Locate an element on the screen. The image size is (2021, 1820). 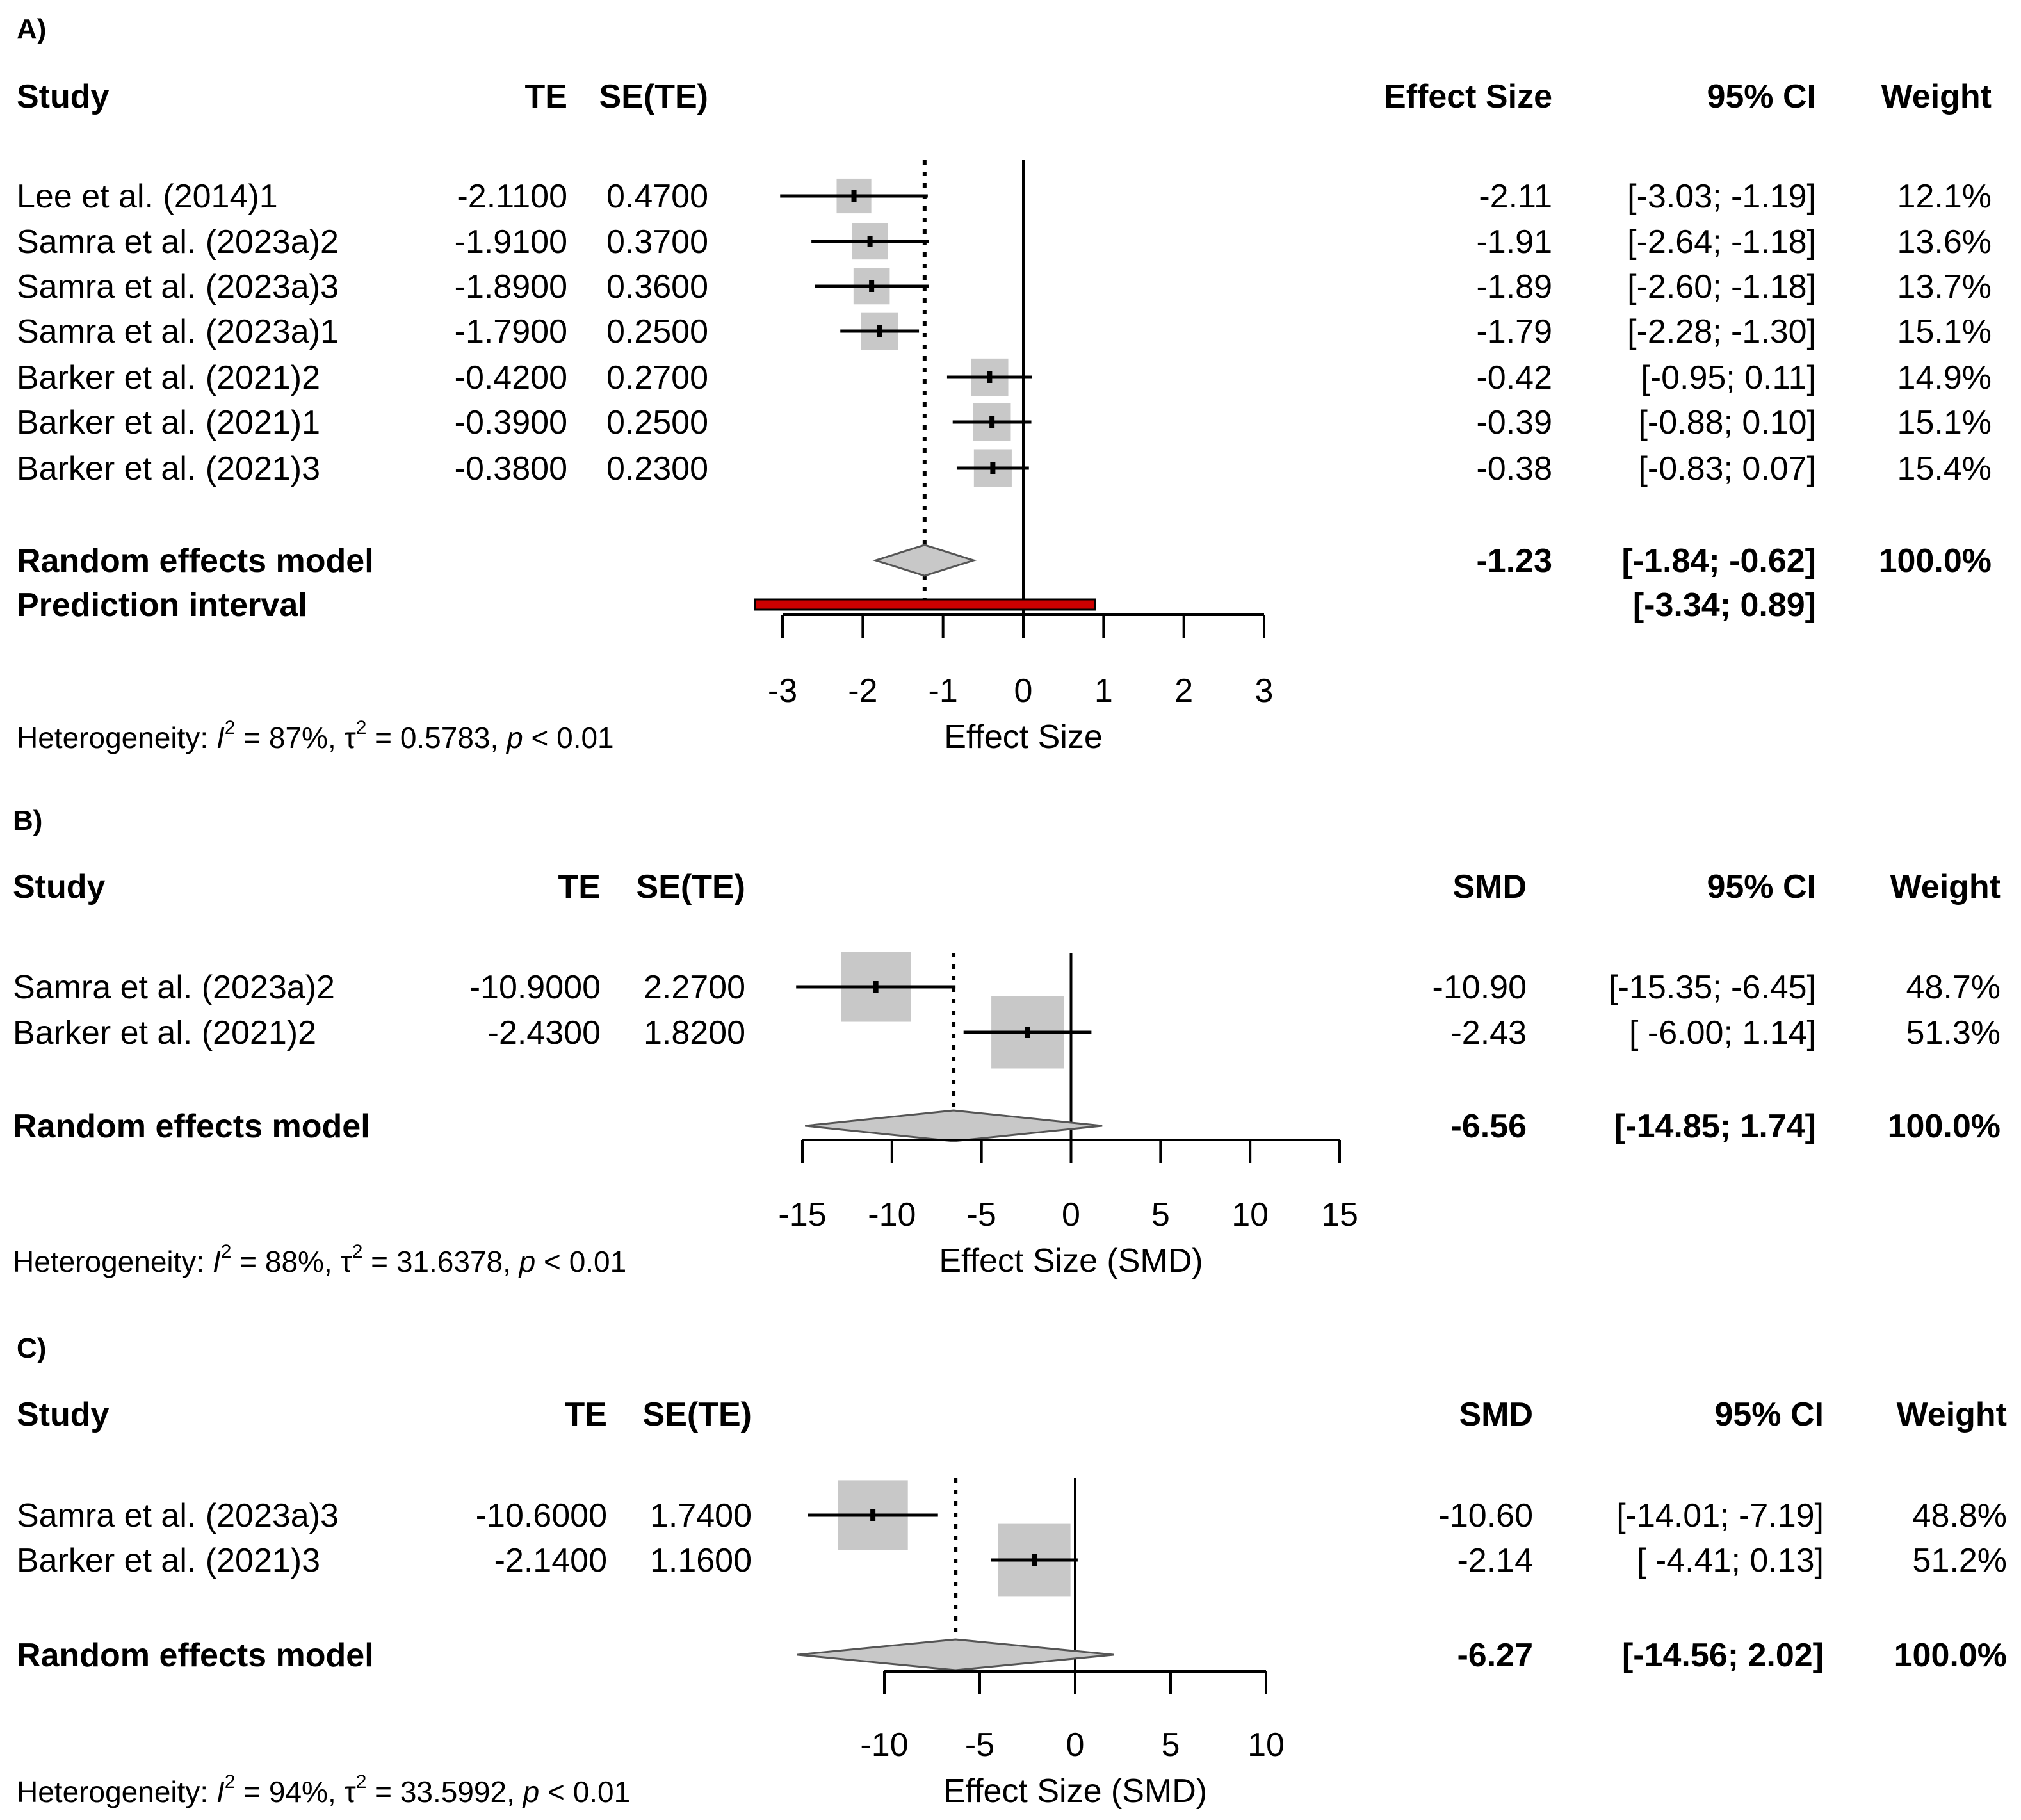
heterogeneity-prefix: Heterogeneity: is located at coordinates (116, 1791).